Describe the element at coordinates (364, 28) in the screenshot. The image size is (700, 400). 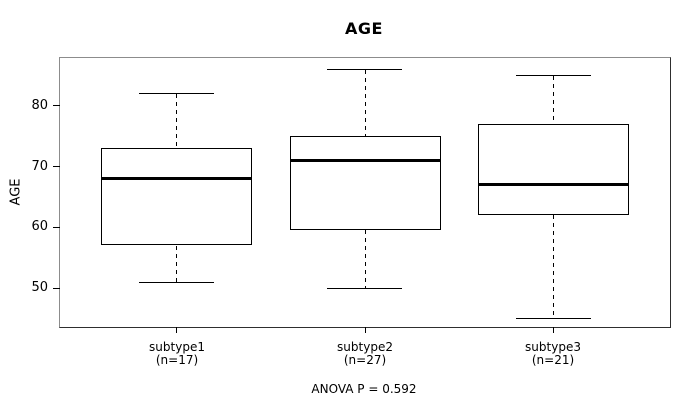
I see `chart-title: AGE` at that location.